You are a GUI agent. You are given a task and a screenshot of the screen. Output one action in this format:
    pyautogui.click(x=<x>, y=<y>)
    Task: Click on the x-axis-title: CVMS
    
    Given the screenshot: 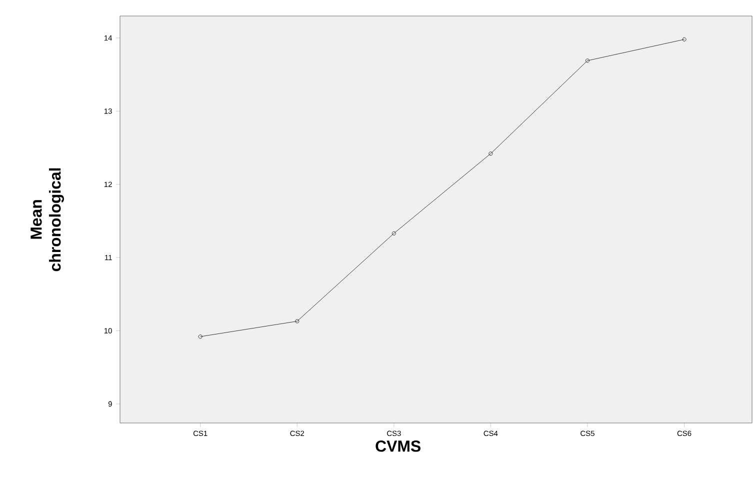 What is the action you would take?
    pyautogui.click(x=398, y=446)
    